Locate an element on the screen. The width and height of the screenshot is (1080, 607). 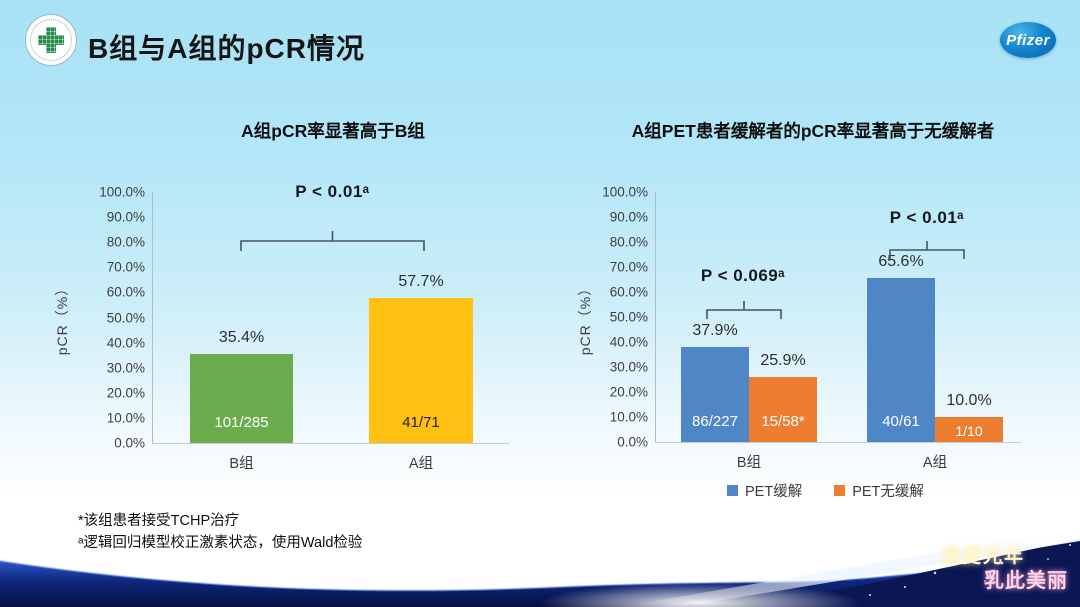
pfizer-logo-text: Pfizer is located at coordinates (1028, 40).